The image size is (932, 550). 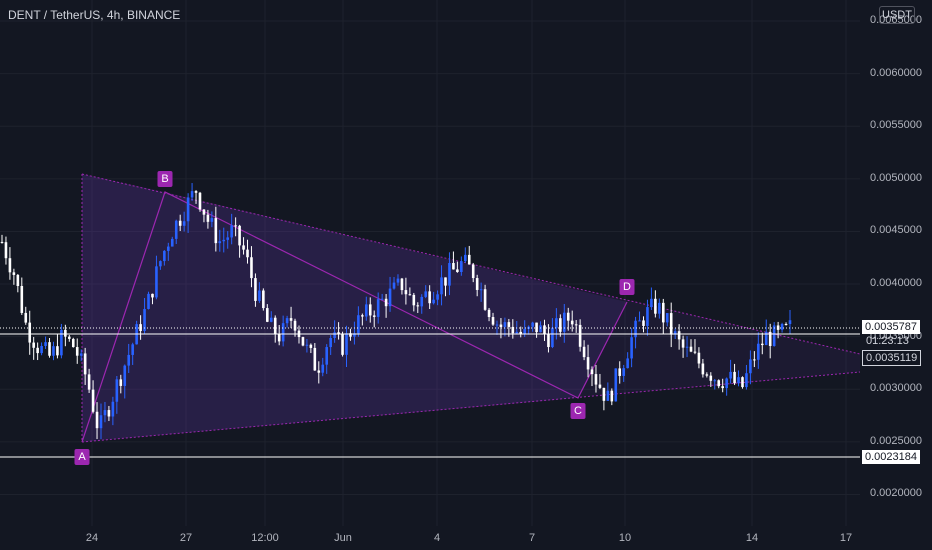 What do you see at coordinates (578, 411) in the screenshot?
I see `pattern-label-c: C` at bounding box center [578, 411].